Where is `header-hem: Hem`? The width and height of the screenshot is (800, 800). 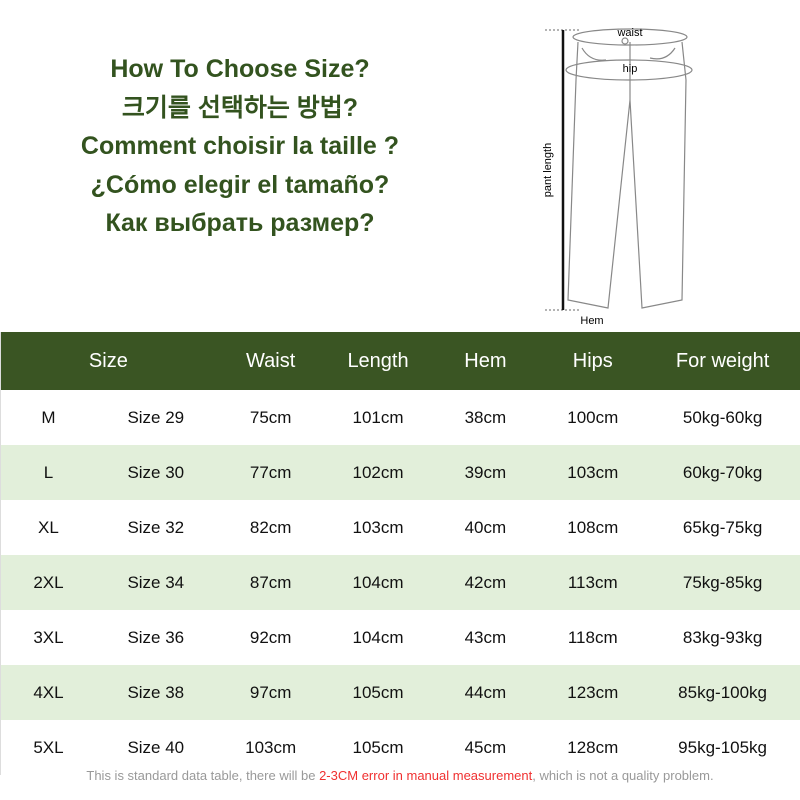 header-hem: Hem is located at coordinates (485, 360).